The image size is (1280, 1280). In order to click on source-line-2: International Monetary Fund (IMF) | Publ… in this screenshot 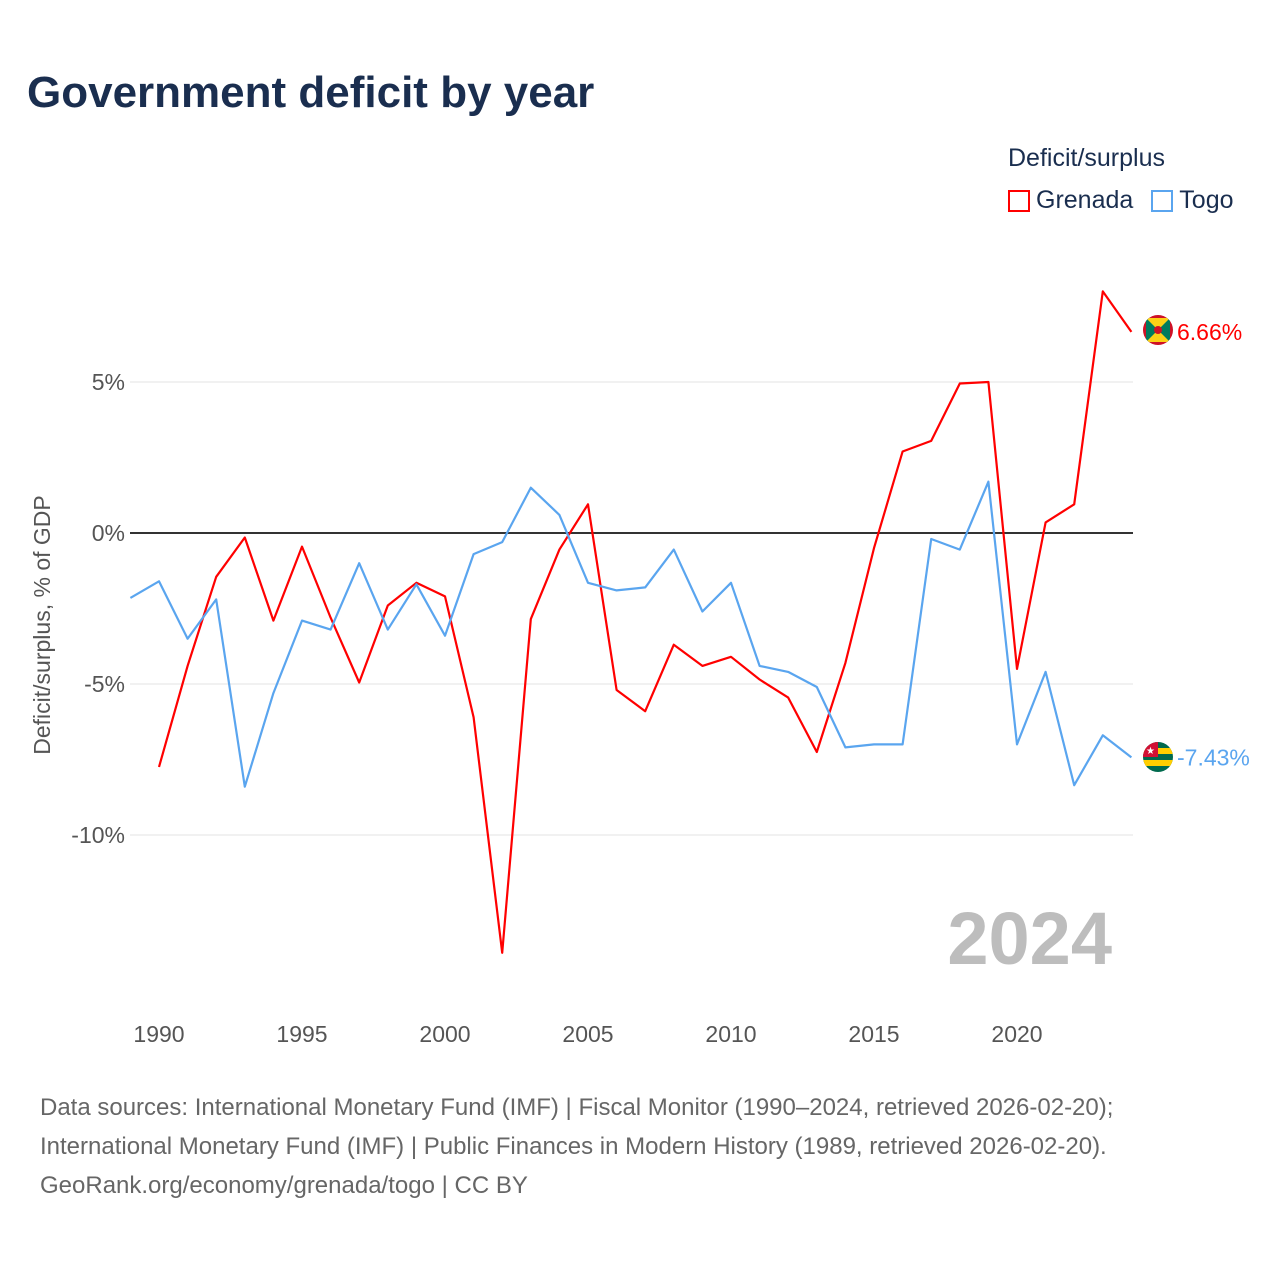, I will do `click(573, 1146)`.